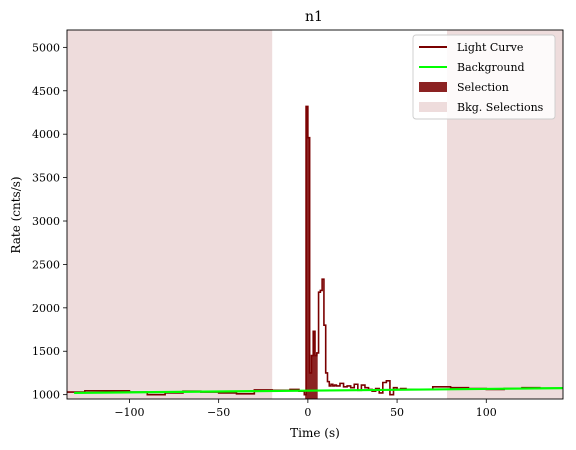  What do you see at coordinates (307, 412) in the screenshot?
I see `x-tick-label: 0` at bounding box center [307, 412].